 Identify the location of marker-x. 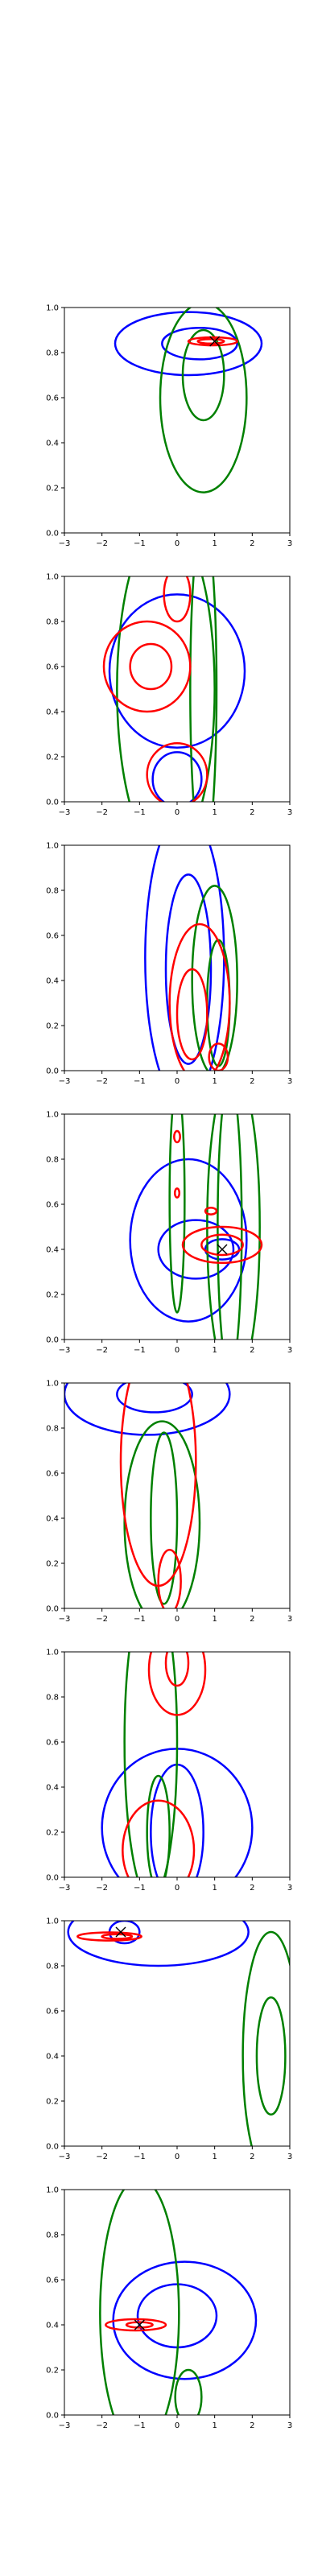
(222, 1249).